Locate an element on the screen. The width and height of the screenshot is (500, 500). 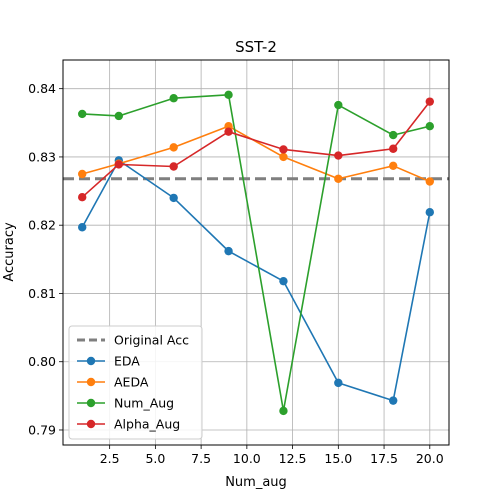
legend-box is located at coordinates (135, 382).